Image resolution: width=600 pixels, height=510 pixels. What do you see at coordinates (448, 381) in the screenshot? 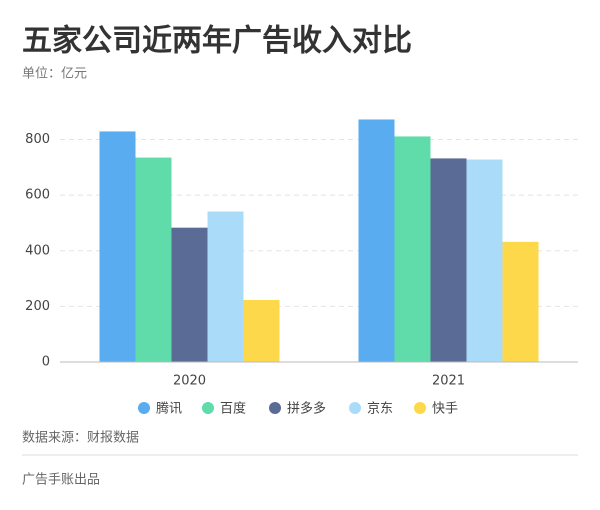
I see `x-tick-label: 2021` at bounding box center [448, 381].